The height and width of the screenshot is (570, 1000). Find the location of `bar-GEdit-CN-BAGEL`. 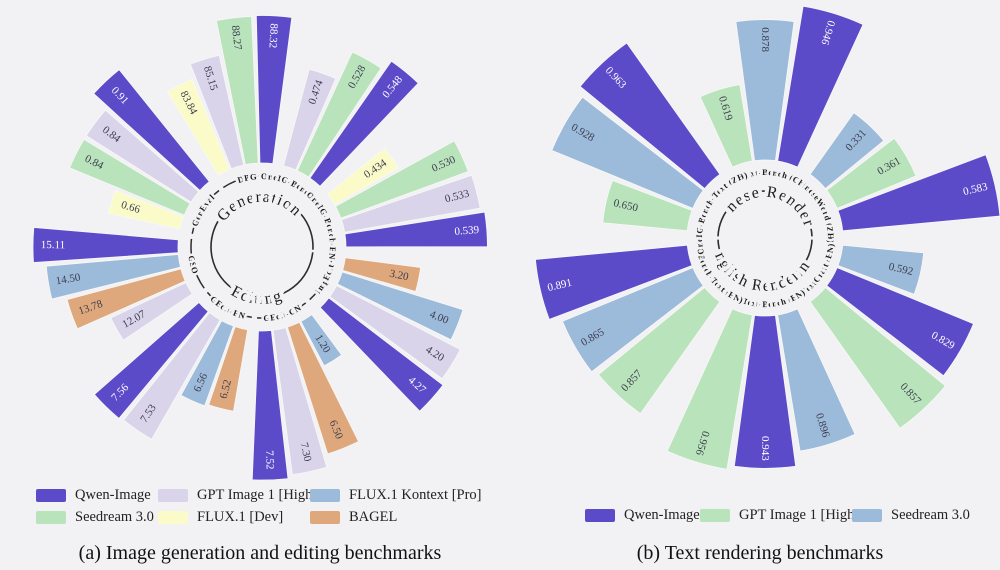

bar-GEdit-CN-BAGEL is located at coordinates (323, 388).